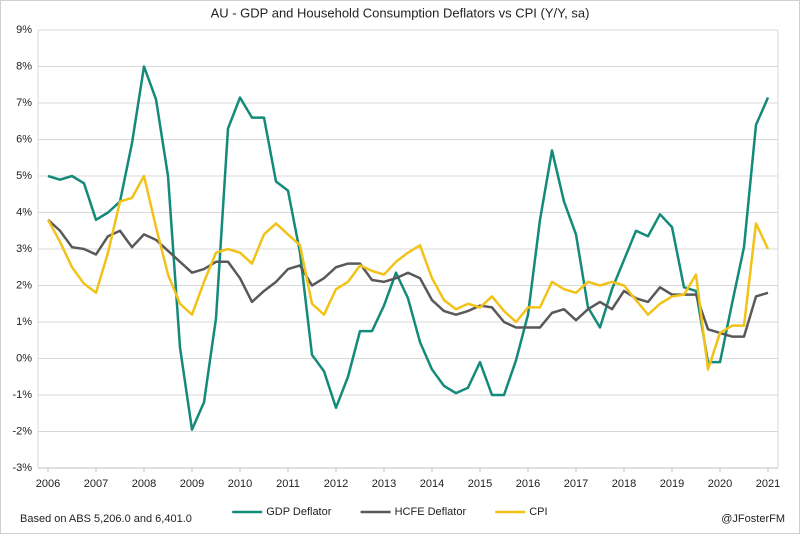  I want to click on x-tick-label: 2006, so click(48, 484).